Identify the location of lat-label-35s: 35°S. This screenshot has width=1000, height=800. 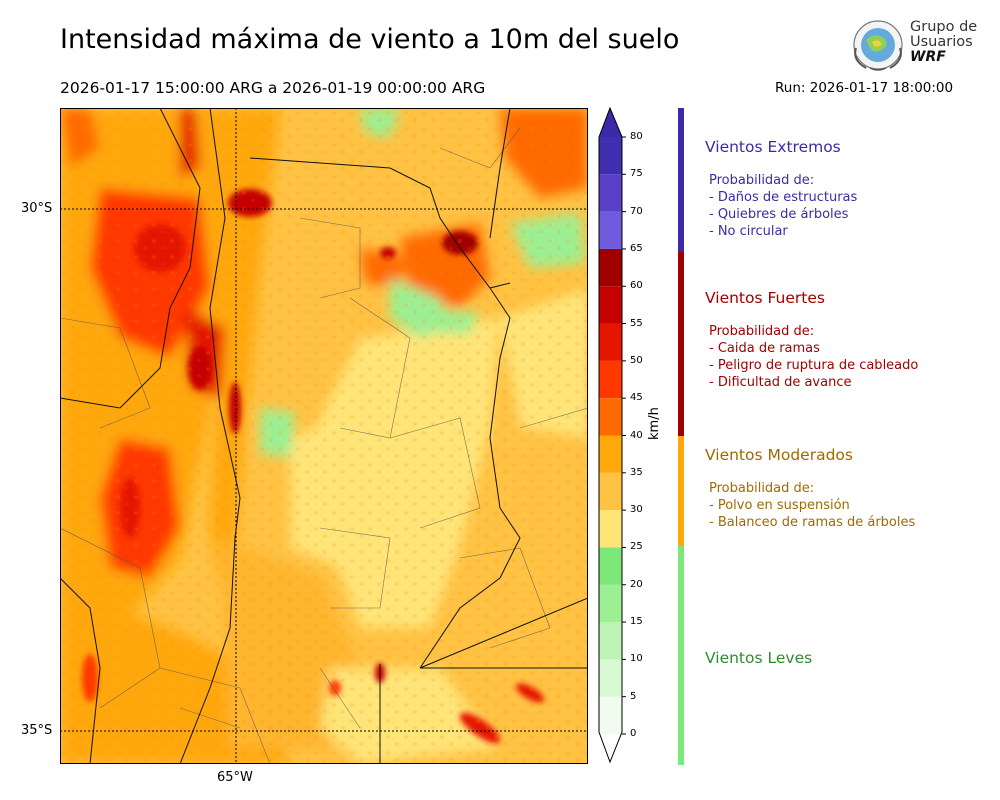
(37, 730).